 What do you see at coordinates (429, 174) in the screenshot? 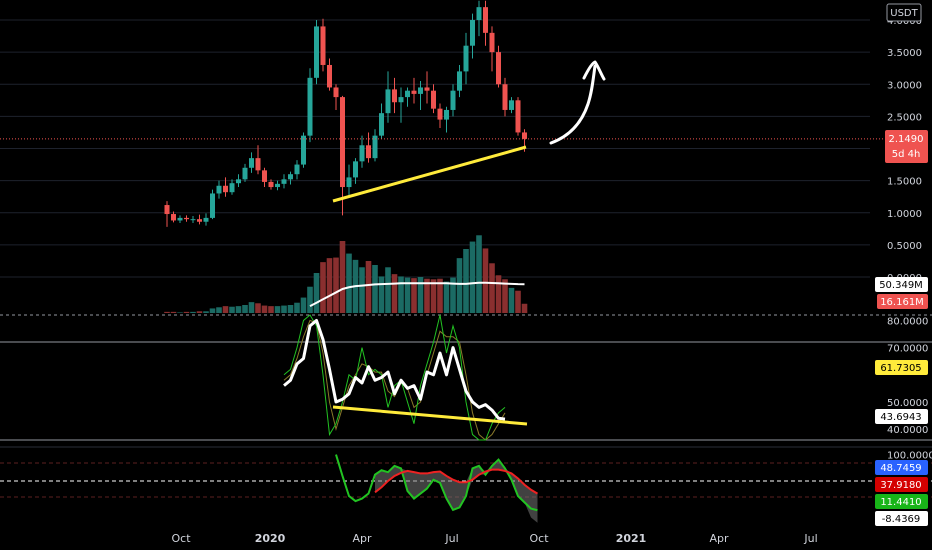
I see `price-trendline` at bounding box center [429, 174].